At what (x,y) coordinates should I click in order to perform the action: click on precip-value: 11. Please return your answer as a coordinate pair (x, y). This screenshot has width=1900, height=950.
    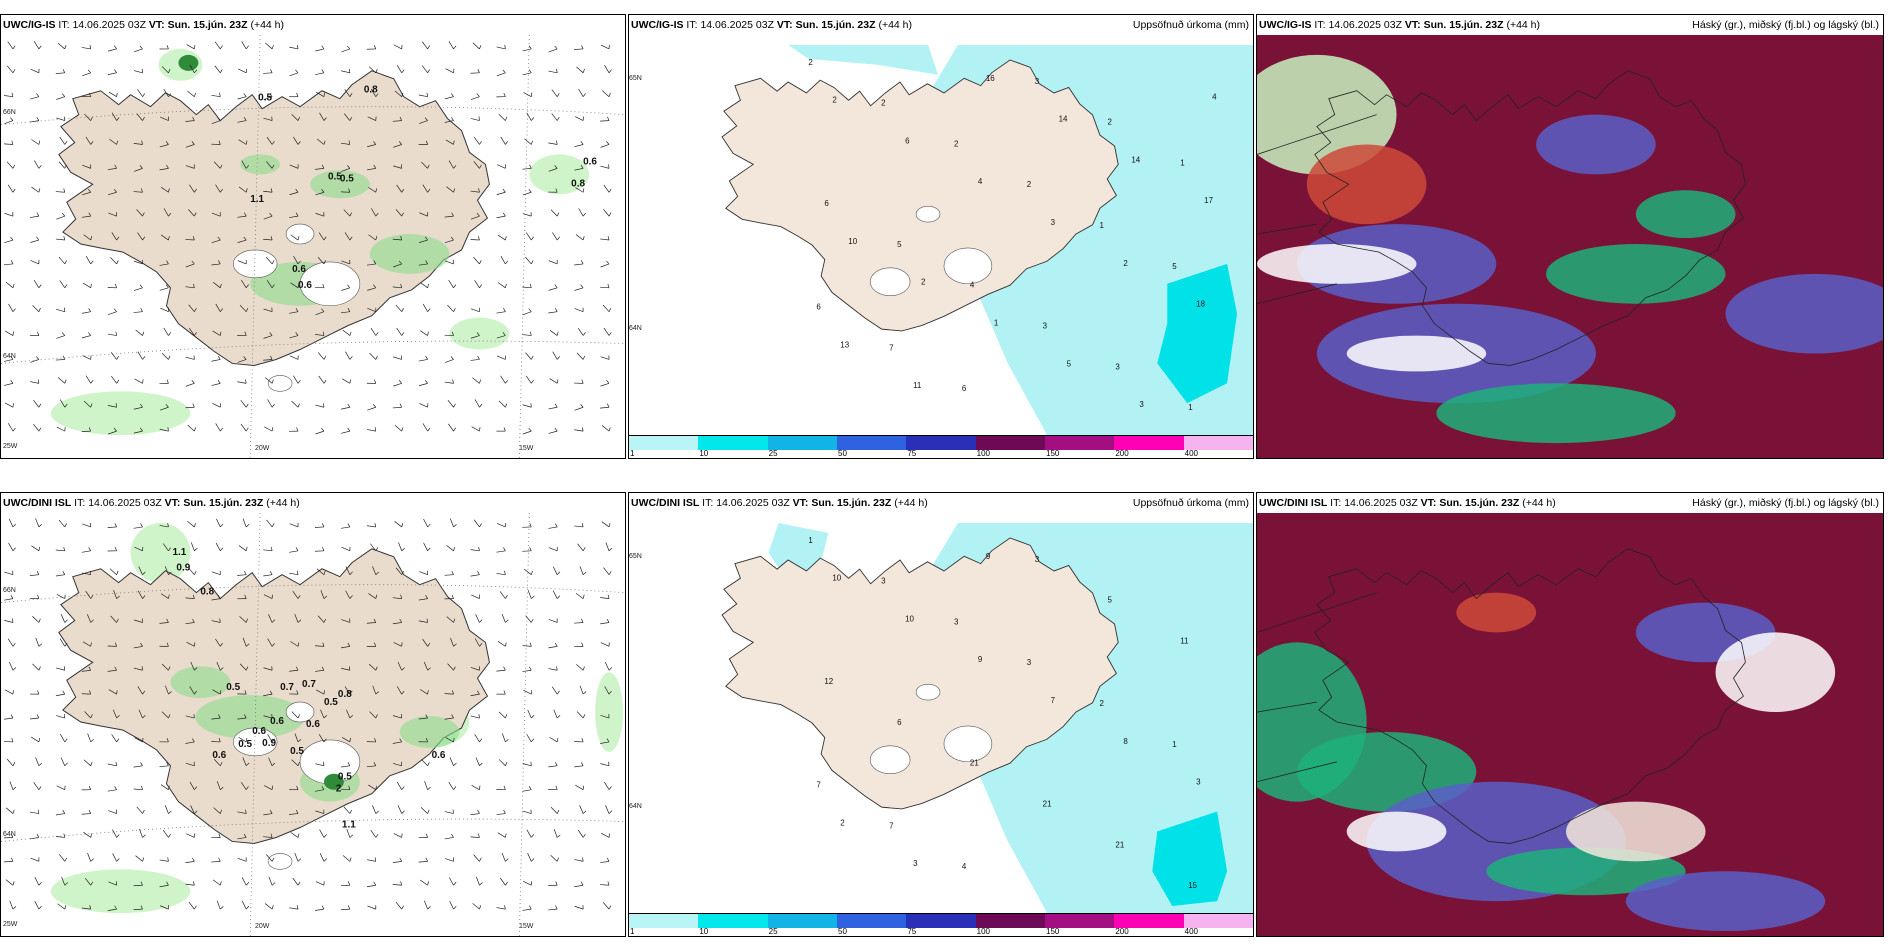
    Looking at the image, I should click on (1184, 640).